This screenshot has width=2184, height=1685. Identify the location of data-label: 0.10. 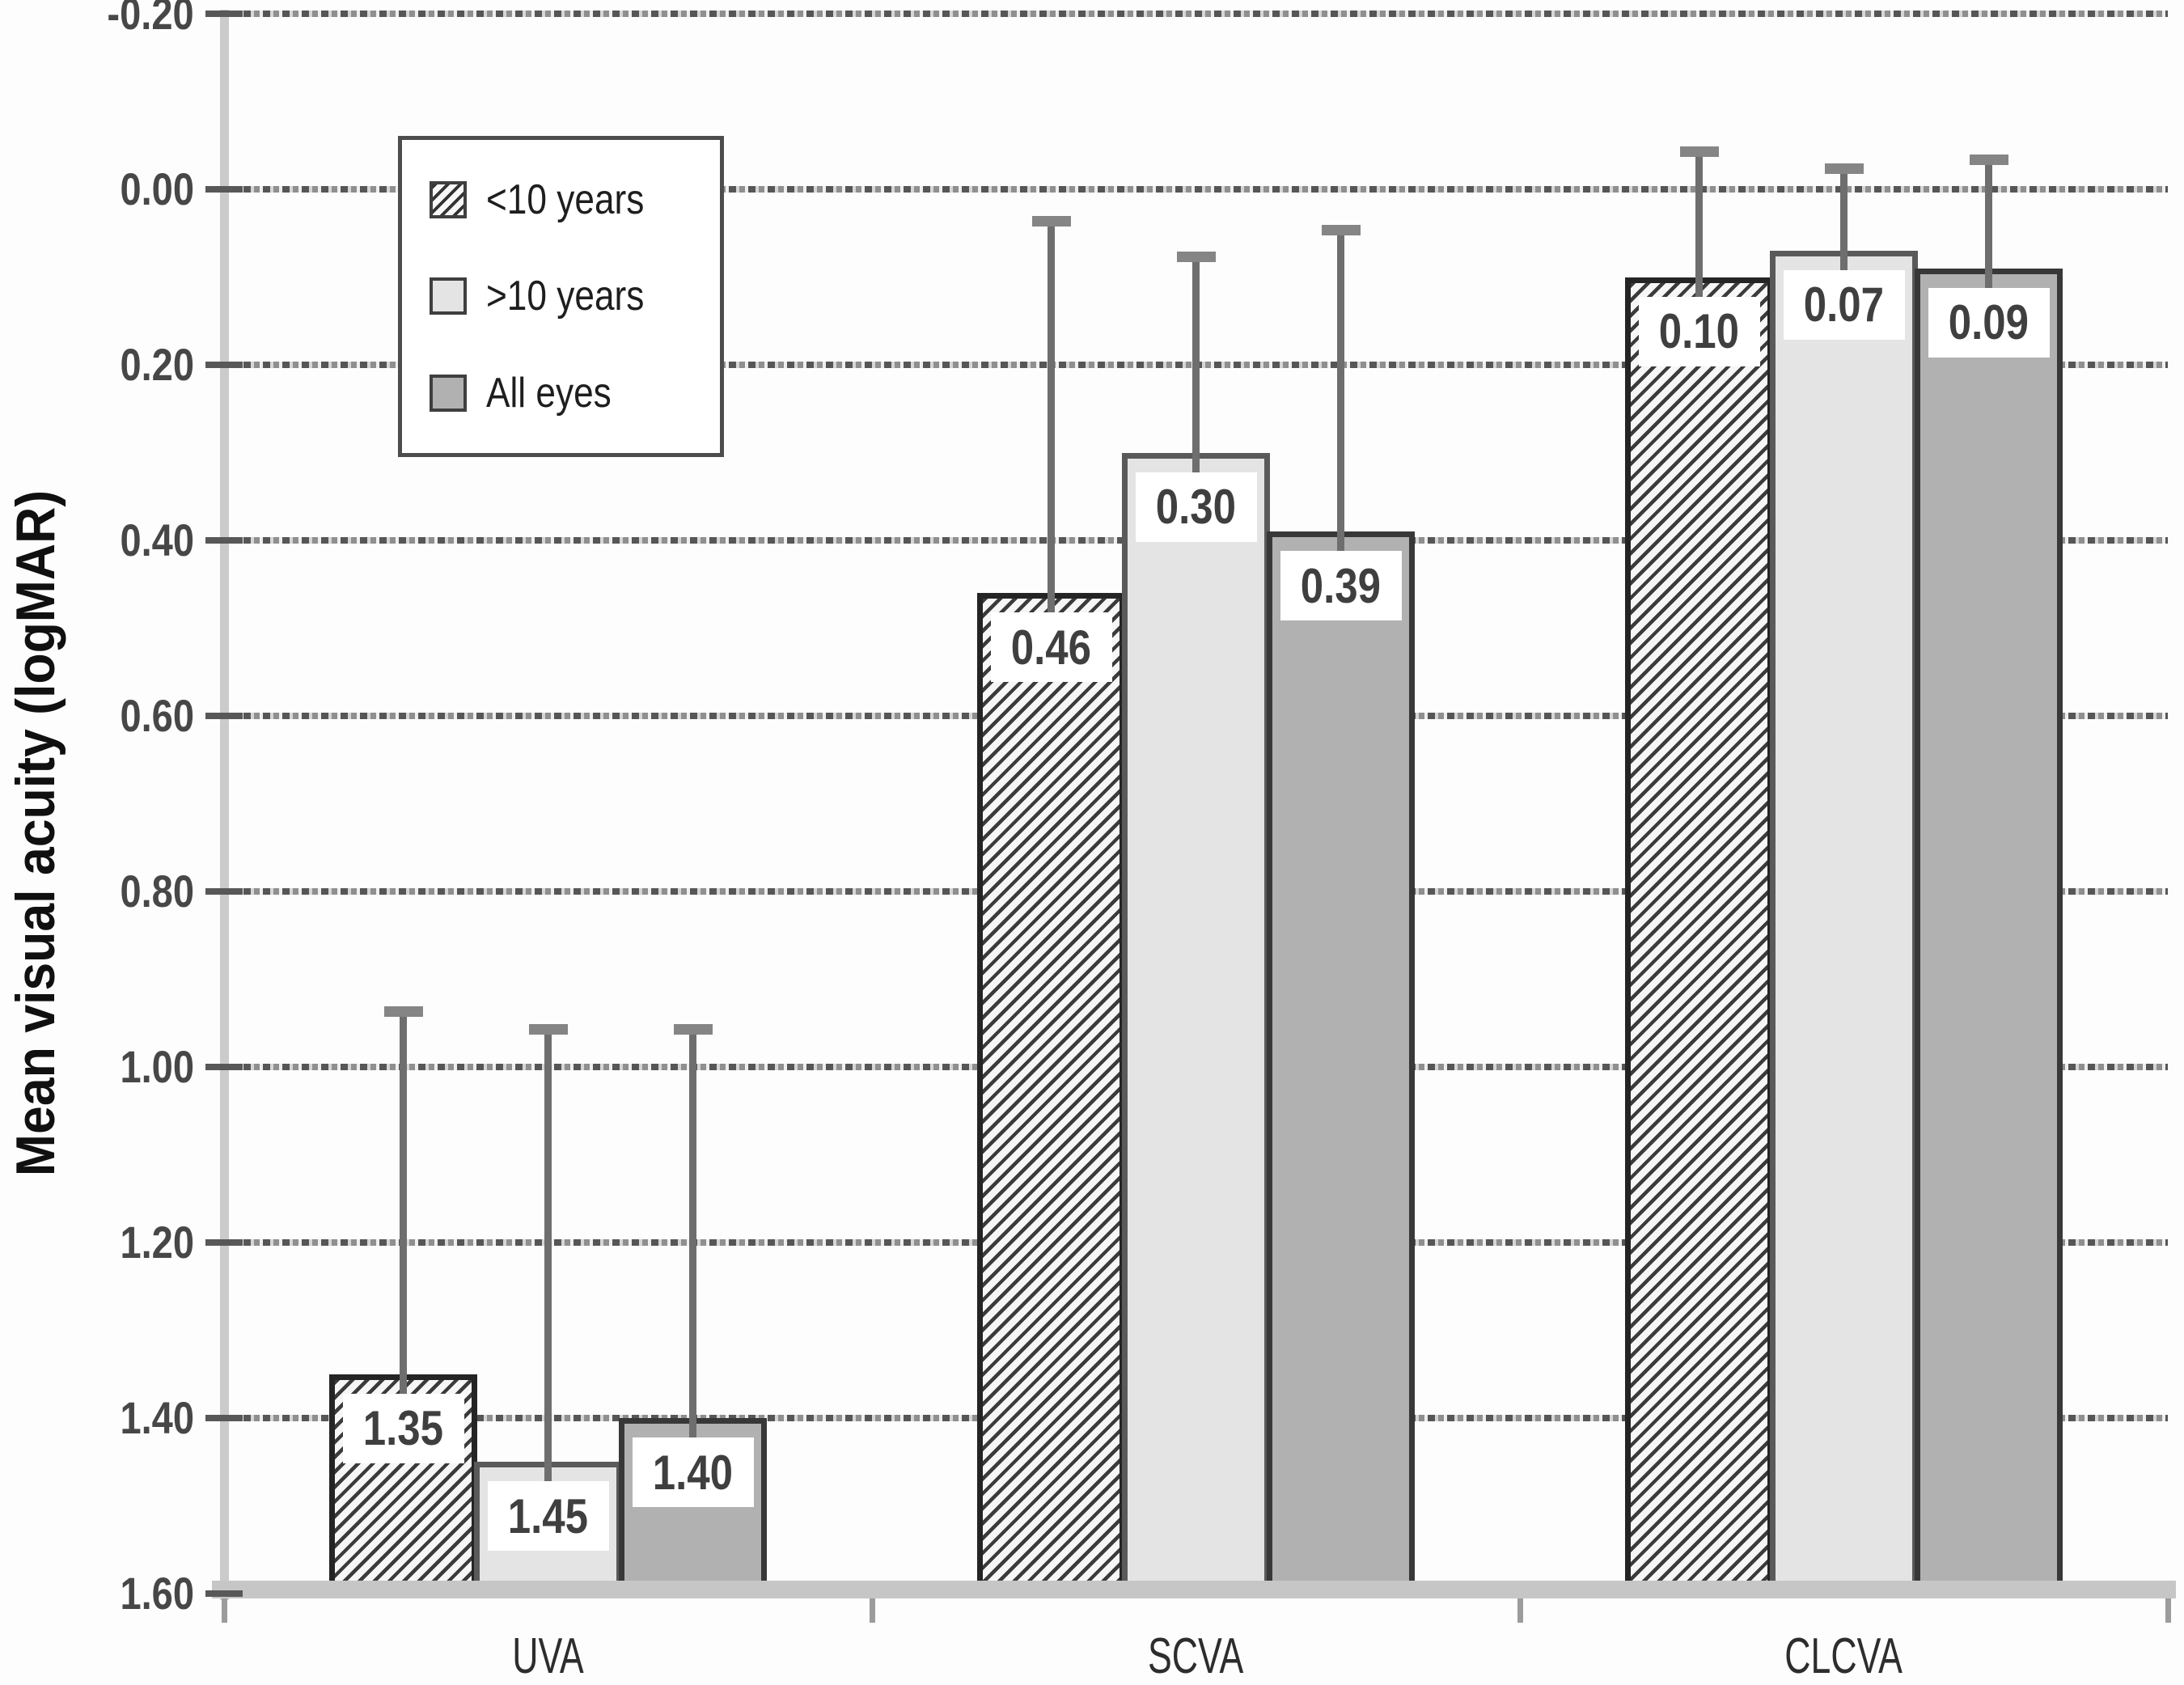
(1699, 331).